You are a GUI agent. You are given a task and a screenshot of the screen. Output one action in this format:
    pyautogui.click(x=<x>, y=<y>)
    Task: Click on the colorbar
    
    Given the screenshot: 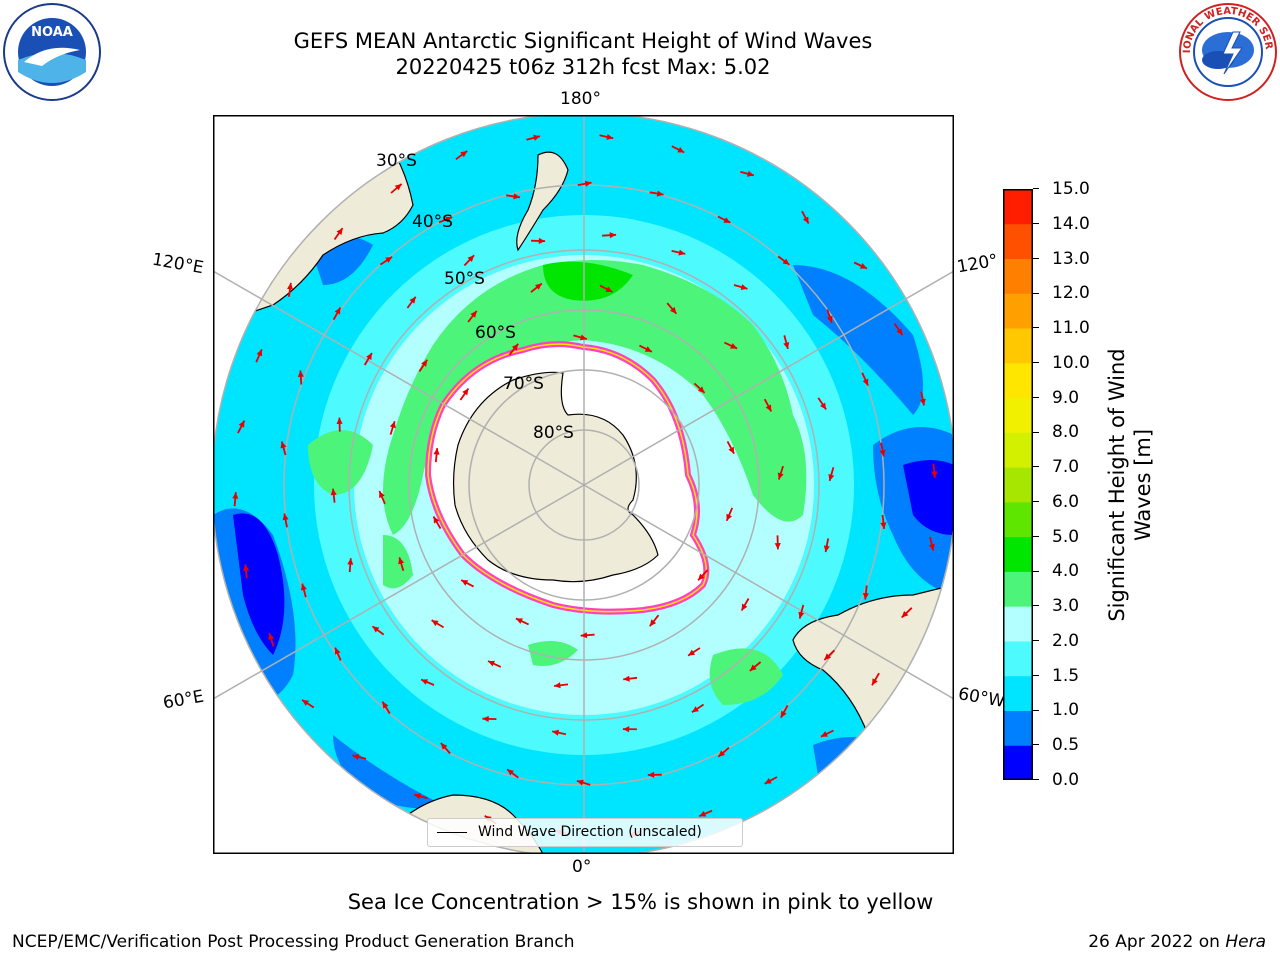 What is the action you would take?
    pyautogui.click(x=1018, y=484)
    